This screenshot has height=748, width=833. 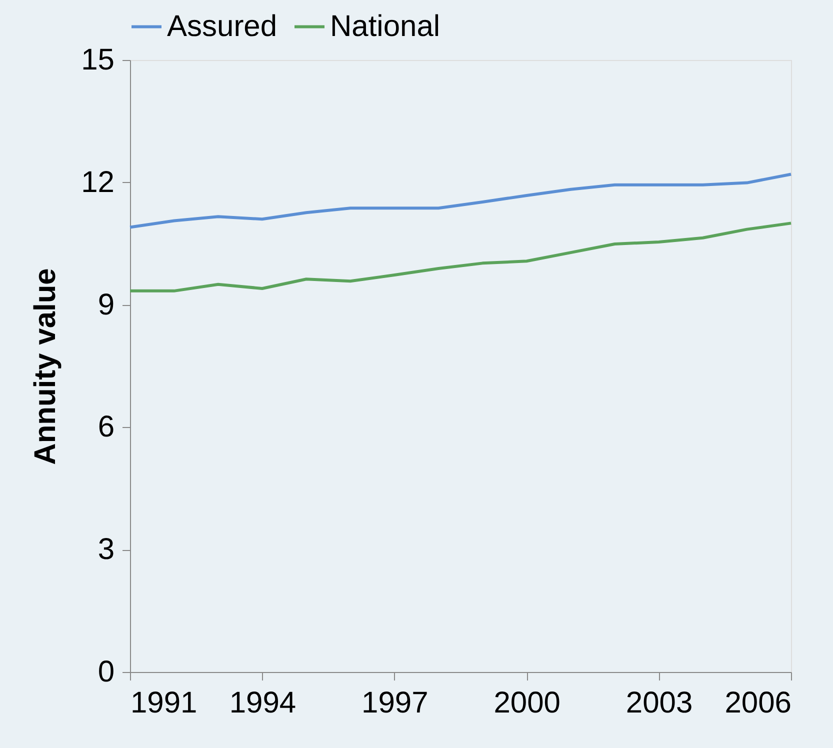 I want to click on y-tick-label: 3, so click(x=106, y=549).